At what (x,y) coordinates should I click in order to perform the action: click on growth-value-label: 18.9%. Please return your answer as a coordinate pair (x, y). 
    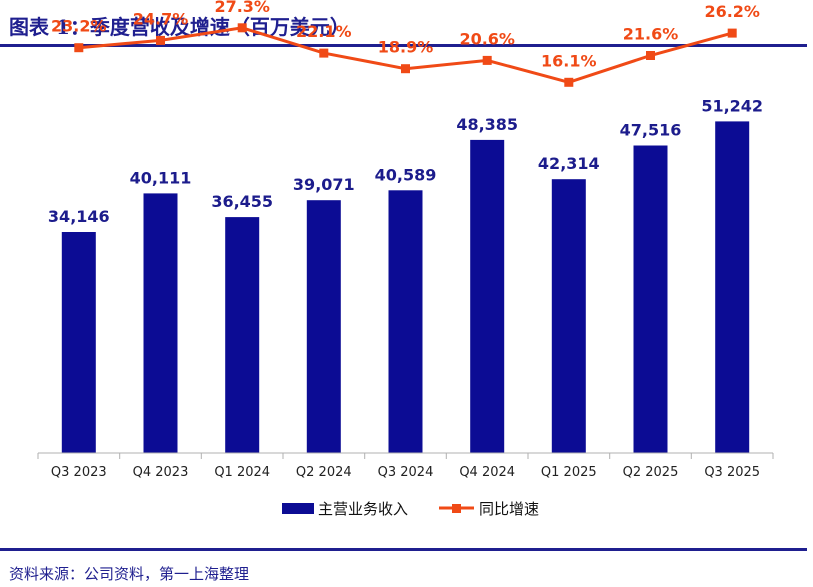
    Looking at the image, I should click on (406, 47).